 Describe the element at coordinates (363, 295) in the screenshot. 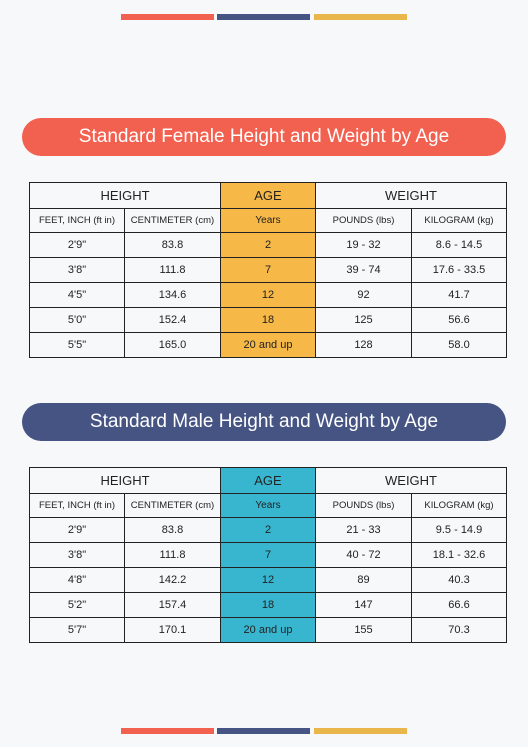

I see `pounds-cell: 92` at that location.